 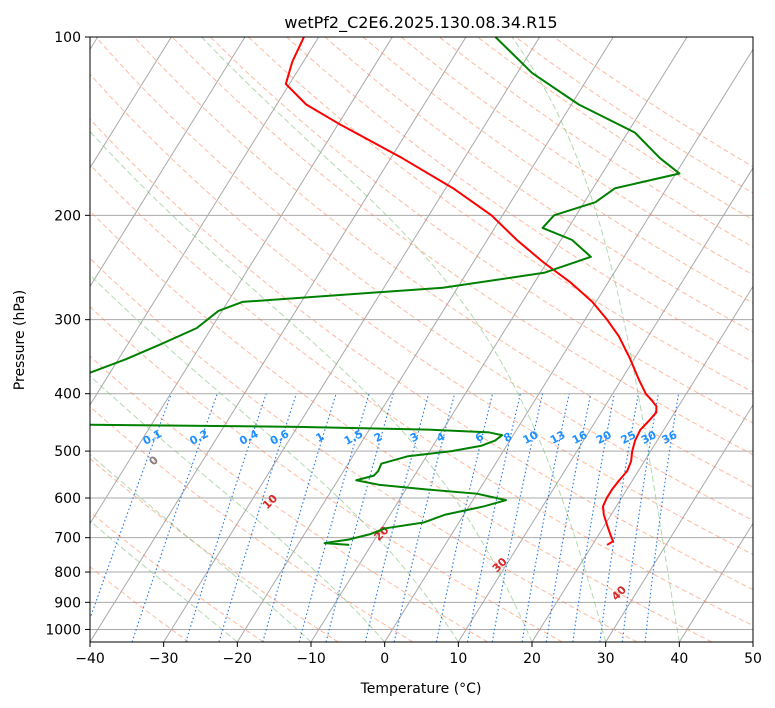 I want to click on y-tick-label: 400, so click(x=67, y=395).